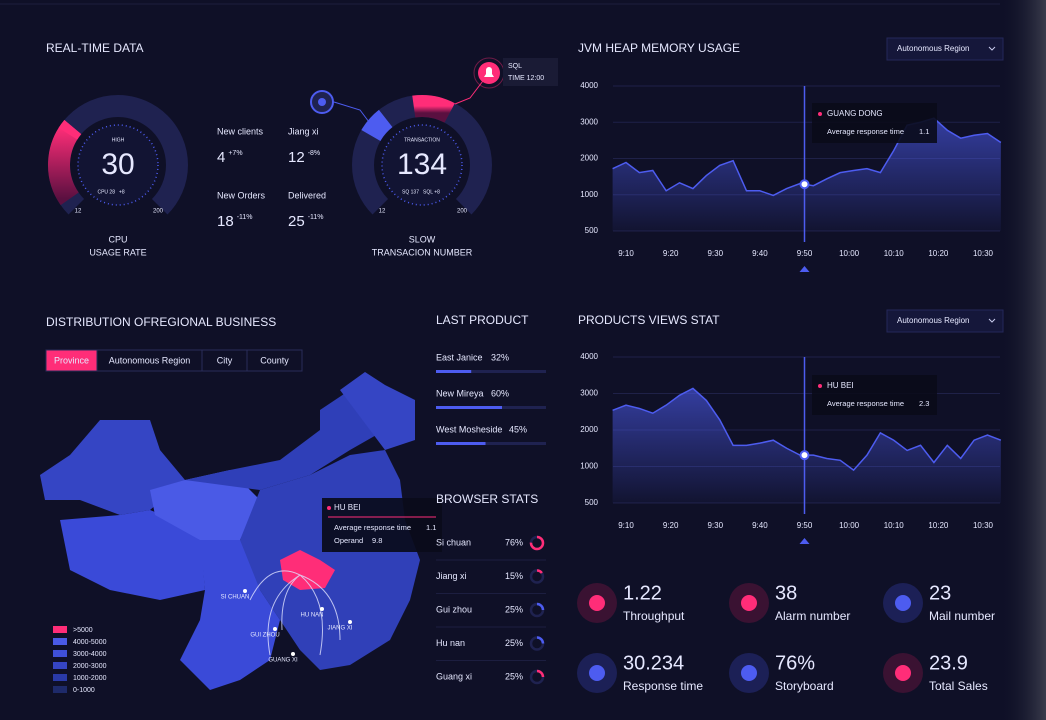 Image resolution: width=1046 pixels, height=720 pixels. Describe the element at coordinates (90, 666) in the screenshot. I see `legend-label: 2000-3000` at that location.